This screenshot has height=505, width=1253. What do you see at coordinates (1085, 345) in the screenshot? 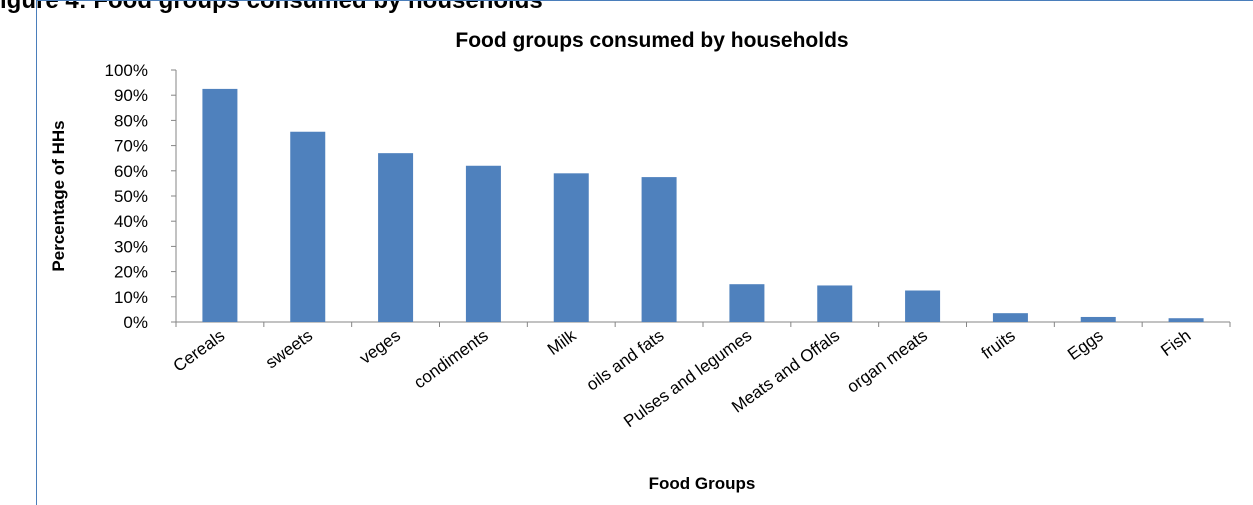
I see `x-tick-label: Eggs` at bounding box center [1085, 345].